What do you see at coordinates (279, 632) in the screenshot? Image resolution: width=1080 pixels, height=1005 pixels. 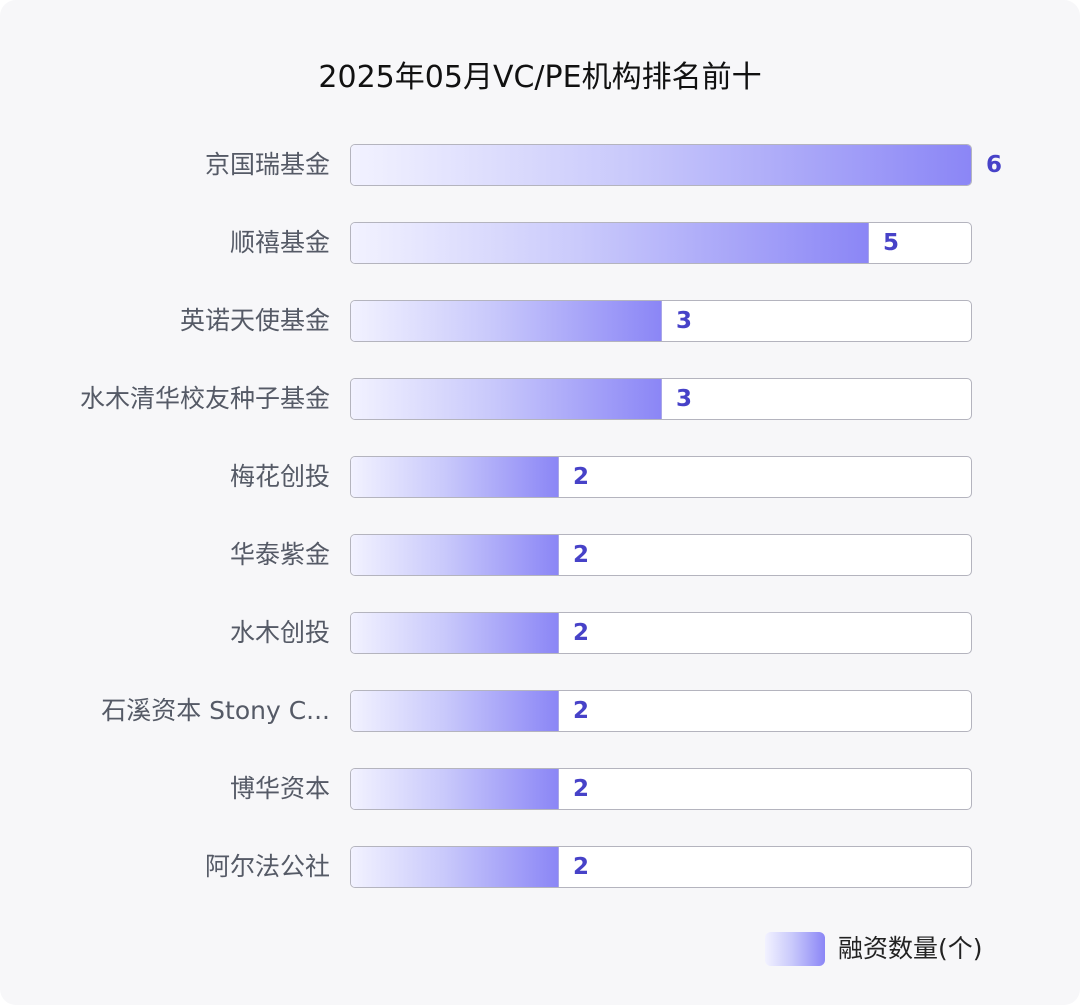 I see `category-label: 水木创投` at bounding box center [279, 632].